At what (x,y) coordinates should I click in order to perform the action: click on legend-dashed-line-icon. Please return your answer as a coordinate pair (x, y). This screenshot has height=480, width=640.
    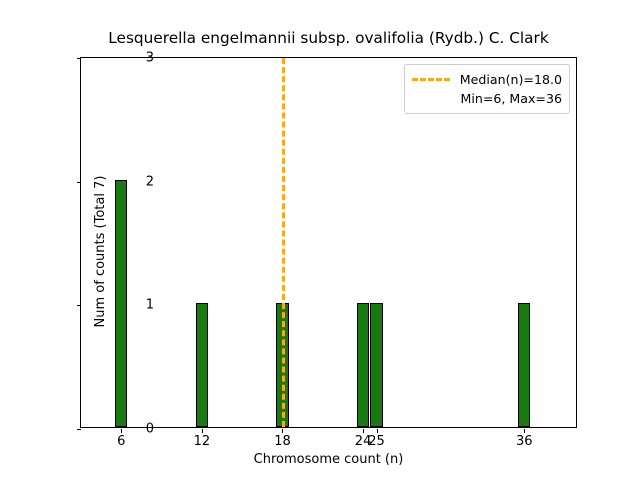
    Looking at the image, I should click on (430, 79).